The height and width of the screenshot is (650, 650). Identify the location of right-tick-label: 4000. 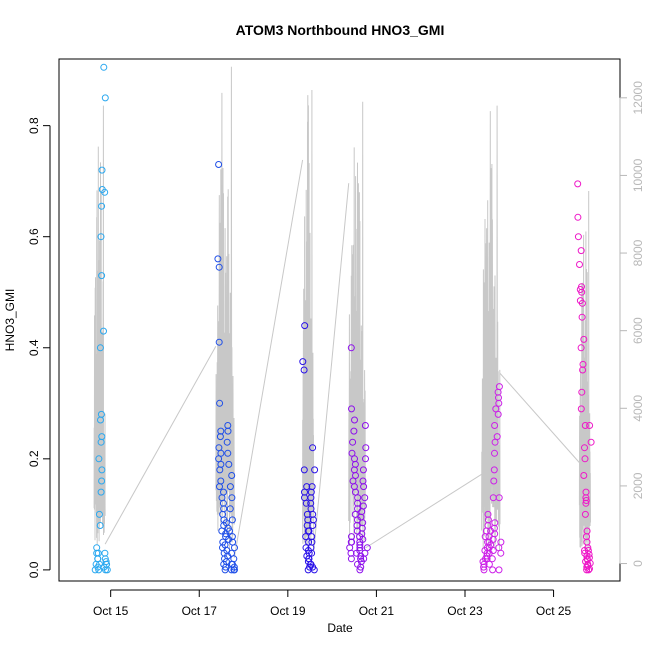
(638, 408).